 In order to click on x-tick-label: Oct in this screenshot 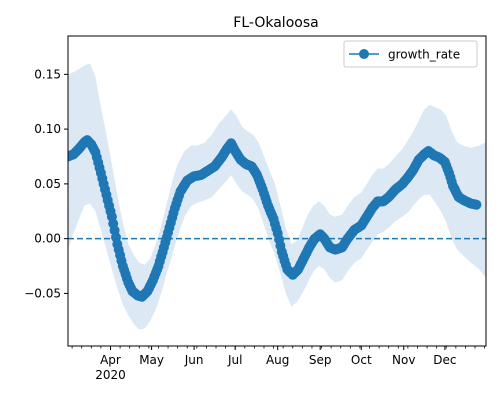, I will do `click(361, 360)`.